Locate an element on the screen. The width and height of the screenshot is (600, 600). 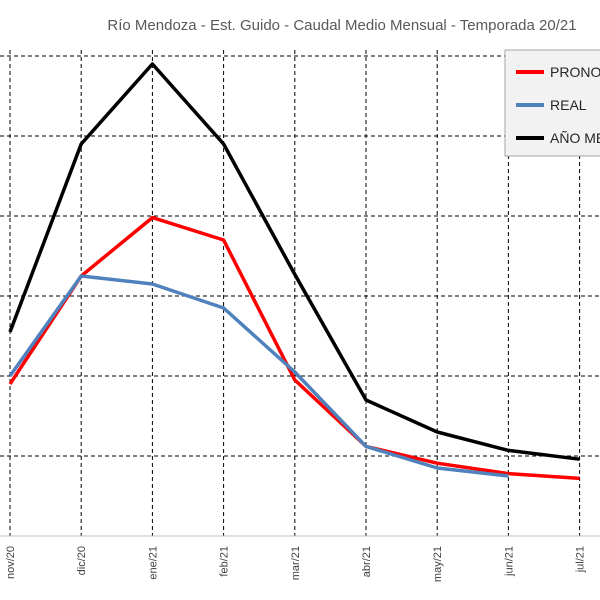
x-tick-label: feb/21 is located at coordinates (225, 561).